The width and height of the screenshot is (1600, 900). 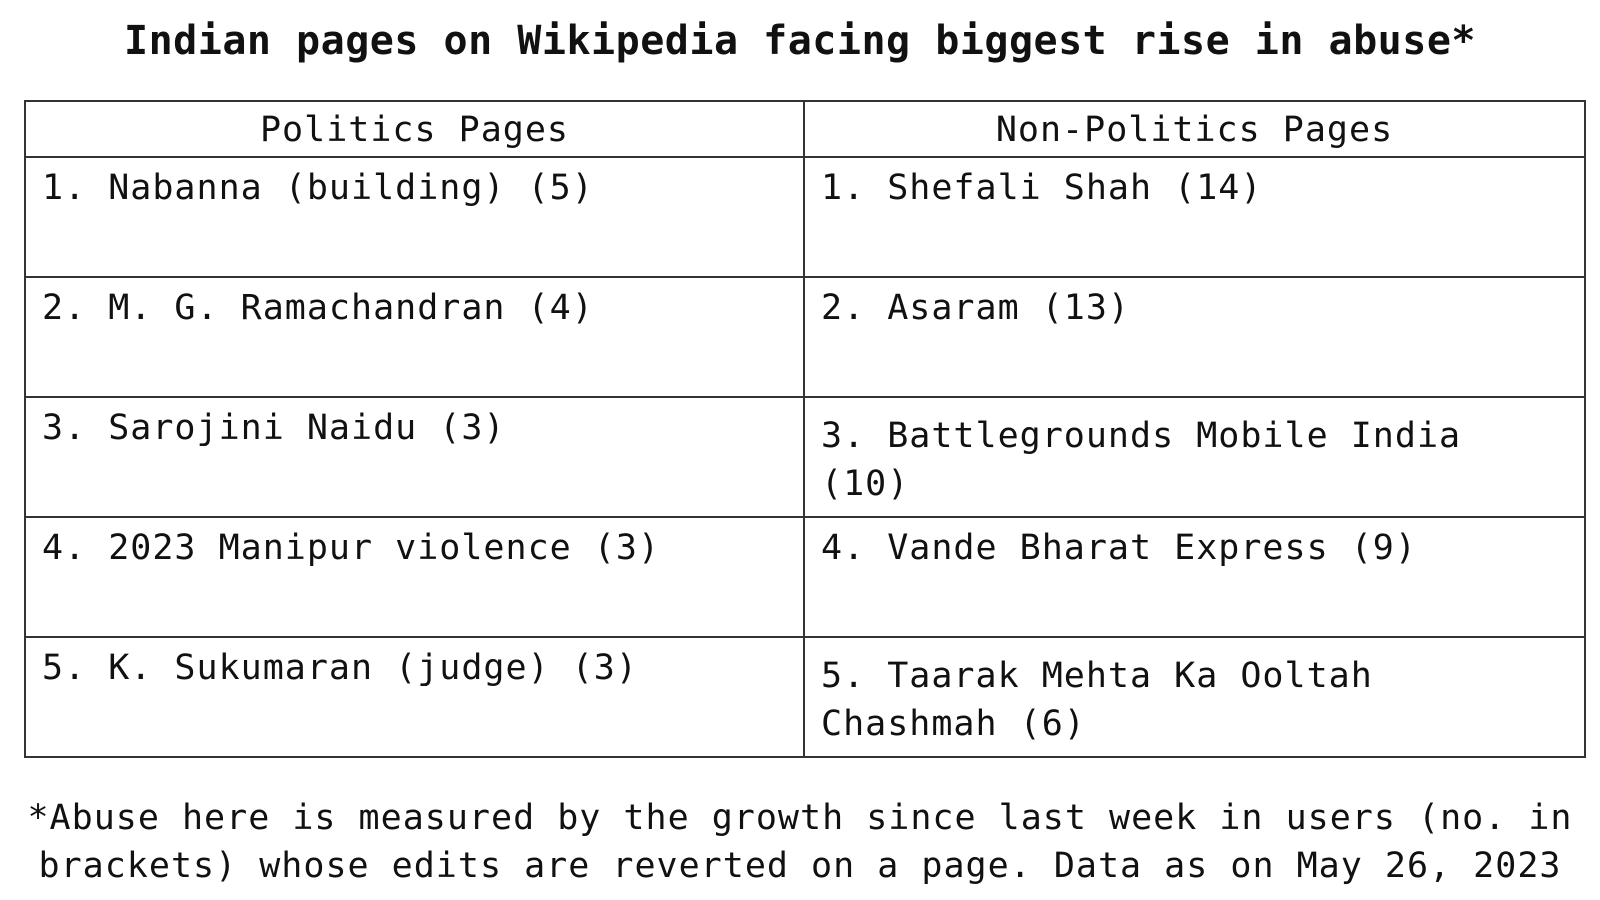 What do you see at coordinates (414, 577) in the screenshot?
I see `politics-row-4: 4. 2023 Manipur violence (3)` at bounding box center [414, 577].